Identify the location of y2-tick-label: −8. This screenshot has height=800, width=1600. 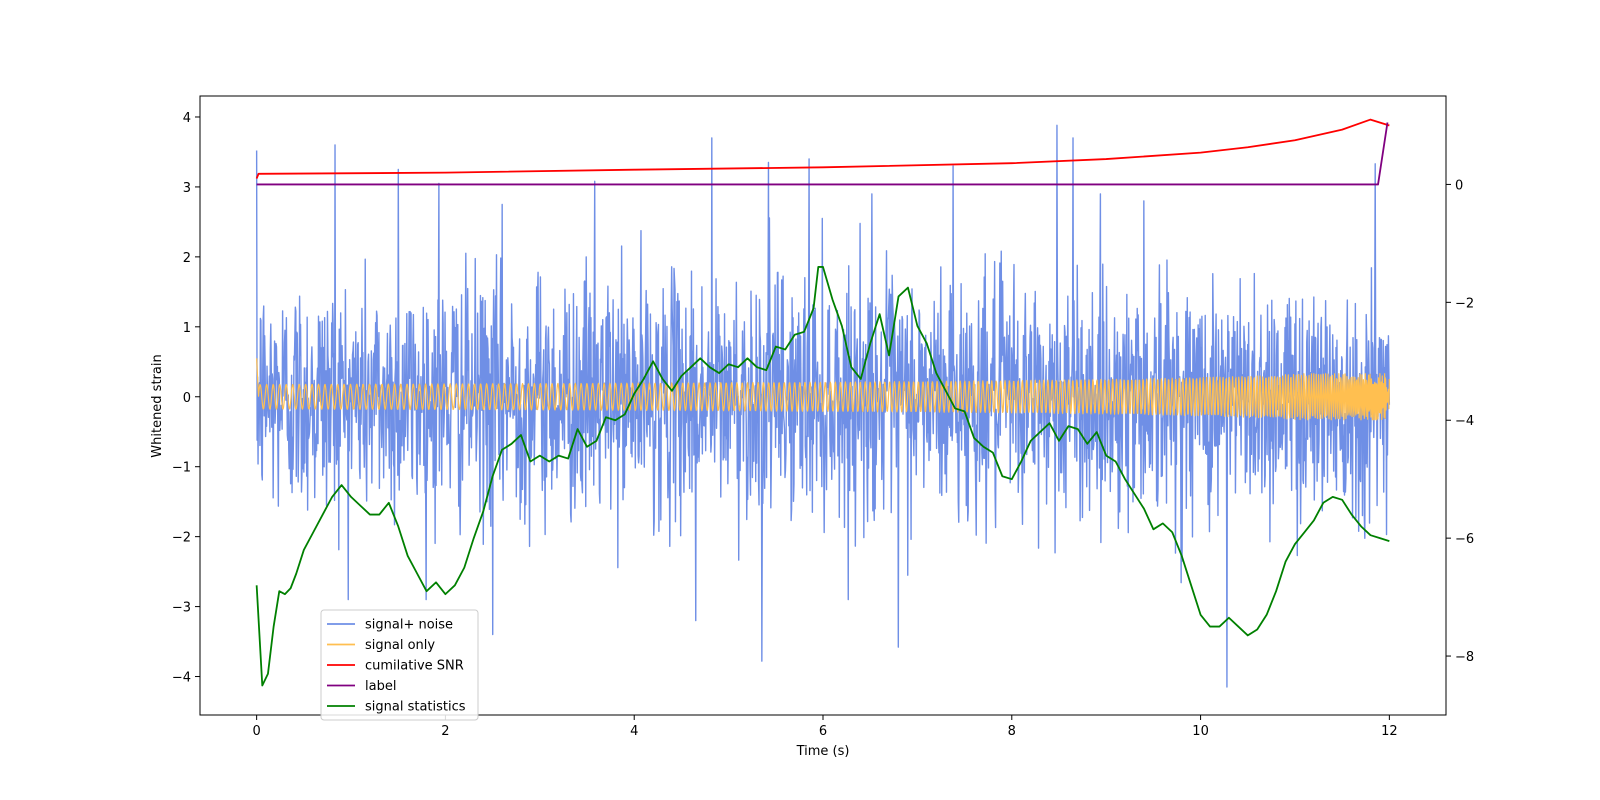
(1464, 657).